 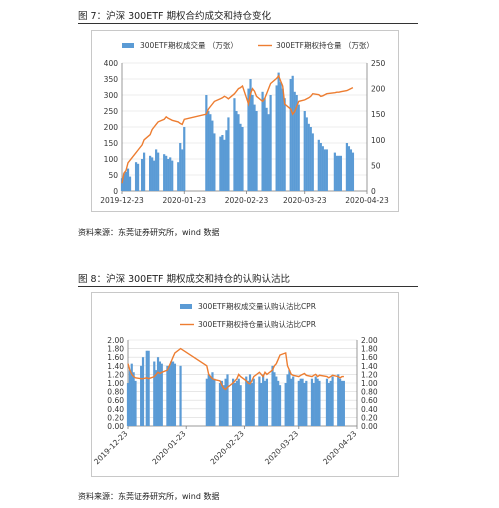 I want to click on y-left-tick-label: 0, so click(x=115, y=191).